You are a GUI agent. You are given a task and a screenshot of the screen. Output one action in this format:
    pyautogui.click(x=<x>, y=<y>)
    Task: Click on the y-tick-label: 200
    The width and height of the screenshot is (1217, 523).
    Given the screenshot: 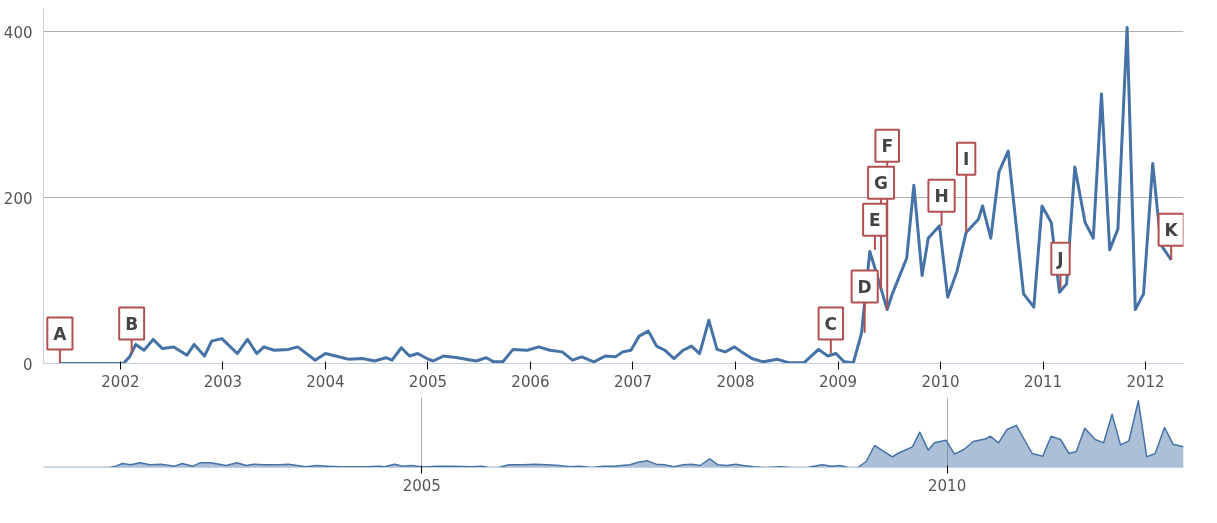 What is the action you would take?
    pyautogui.click(x=18, y=198)
    